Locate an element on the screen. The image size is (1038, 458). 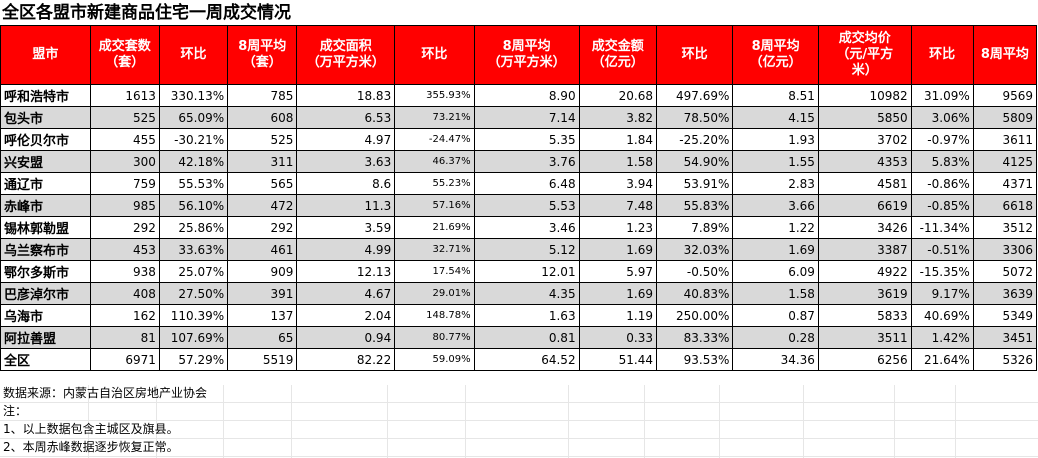
value-cell: 82.22 is located at coordinates (346, 359).